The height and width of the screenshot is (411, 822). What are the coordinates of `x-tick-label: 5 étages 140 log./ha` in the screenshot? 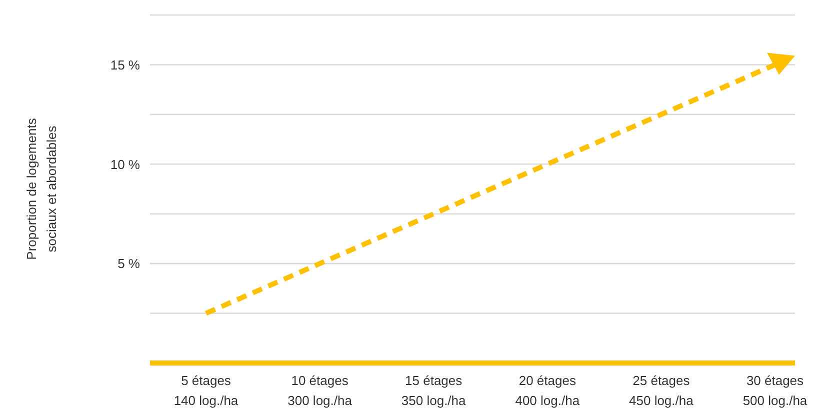 It's located at (206, 390).